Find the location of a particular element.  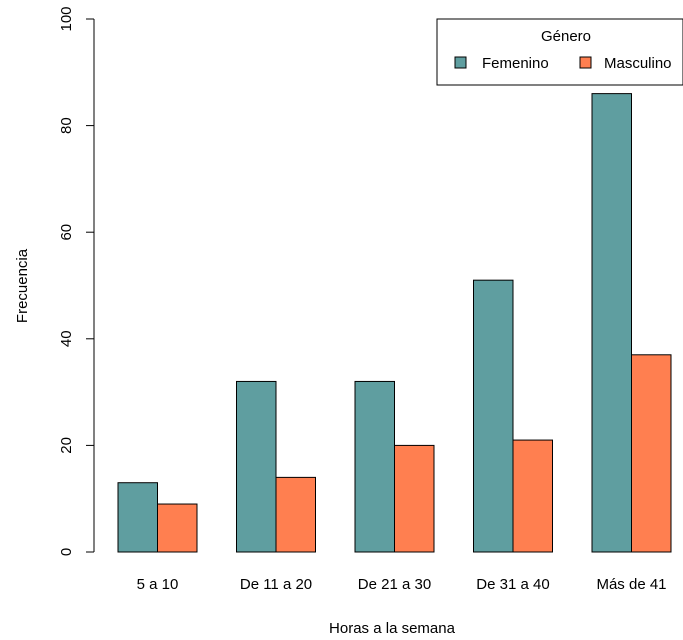

legend: Género Femenino Masculino is located at coordinates (559, 52).